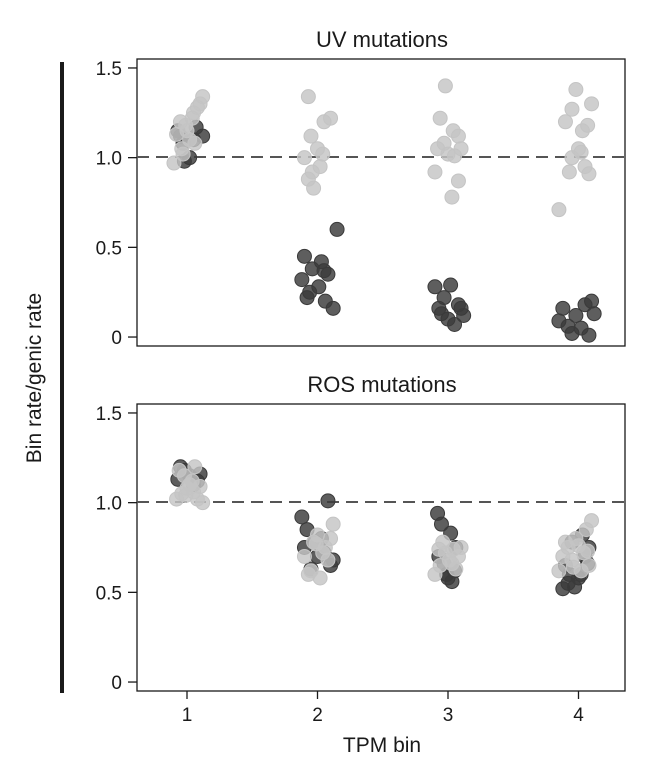  What do you see at coordinates (109, 248) in the screenshot?
I see `uv-y-tick-label: 0.5` at bounding box center [109, 248].